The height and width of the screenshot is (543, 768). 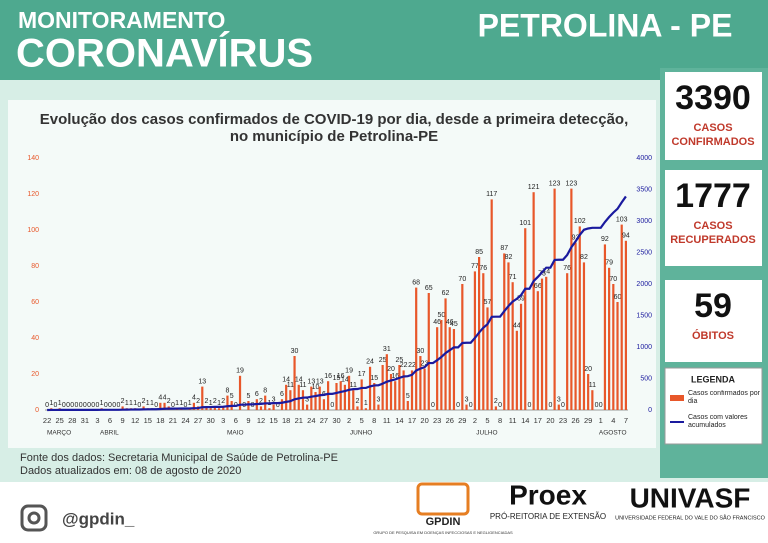 I want to click on data-label: 19, so click(x=240, y=371).